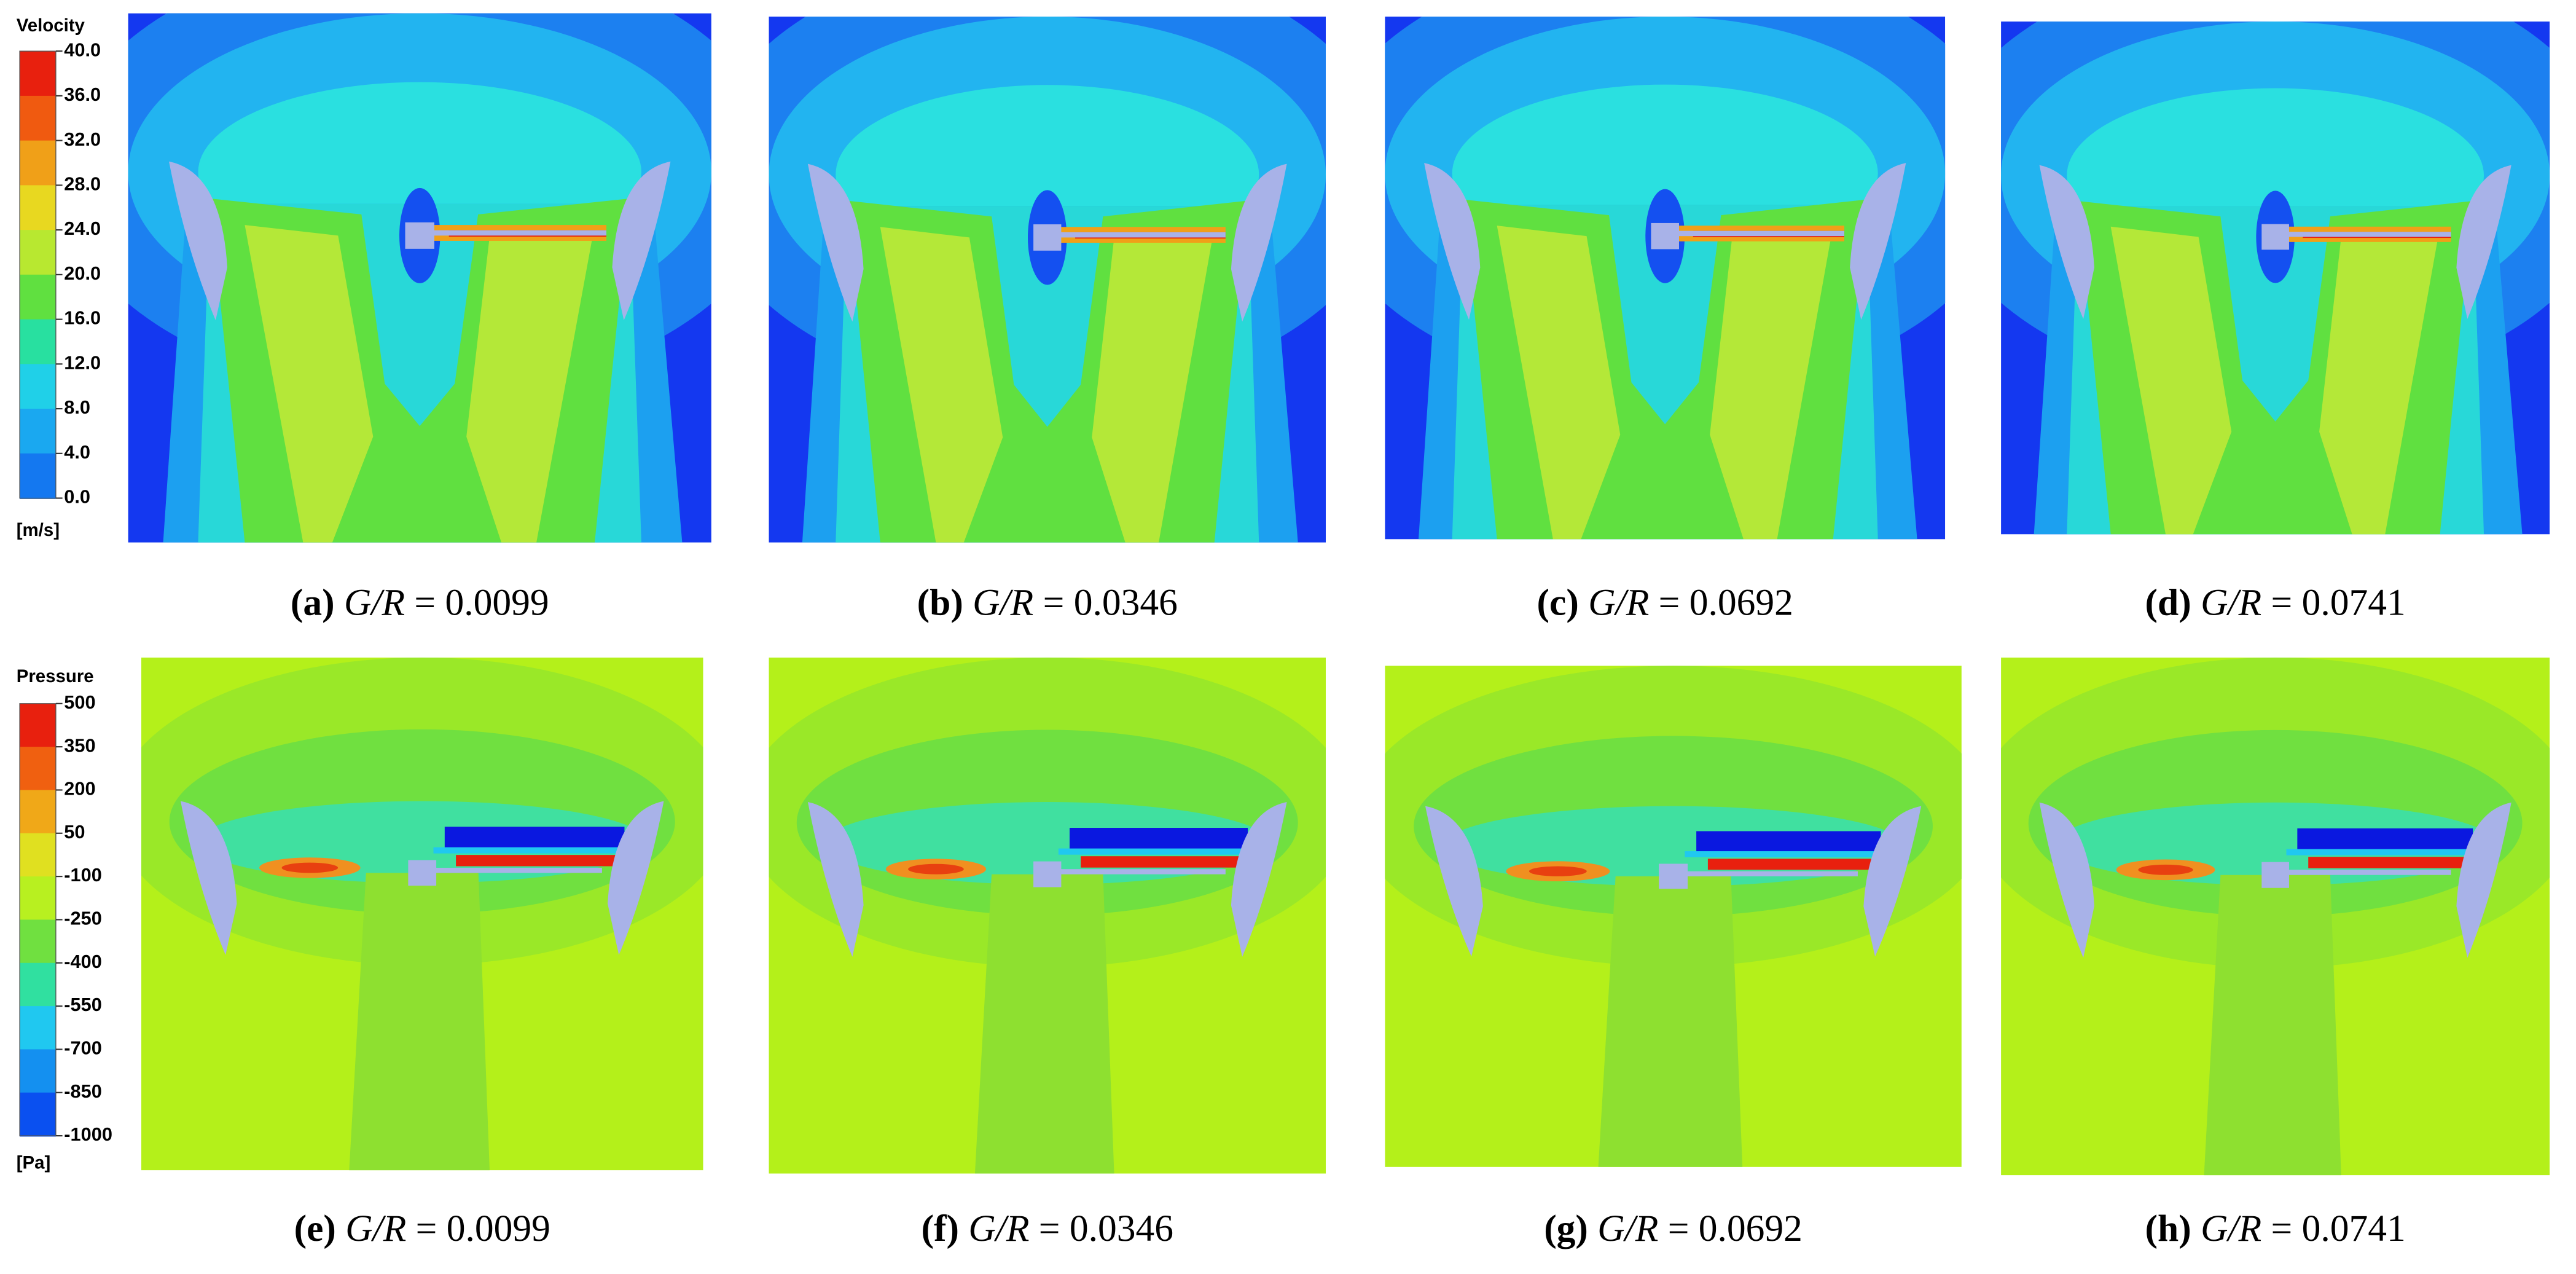 Image resolution: width=2576 pixels, height=1274 pixels. What do you see at coordinates (420, 602) in the screenshot?
I see `panel-caption: (a) G/R = 0.0099` at bounding box center [420, 602].